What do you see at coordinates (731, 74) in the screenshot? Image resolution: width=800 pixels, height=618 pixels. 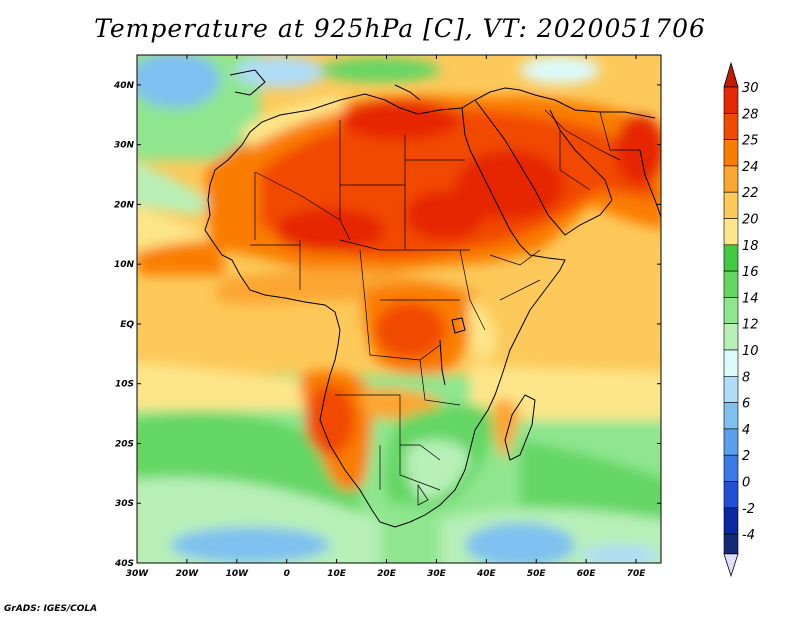 I see `colorbar-top-arrow` at bounding box center [731, 74].